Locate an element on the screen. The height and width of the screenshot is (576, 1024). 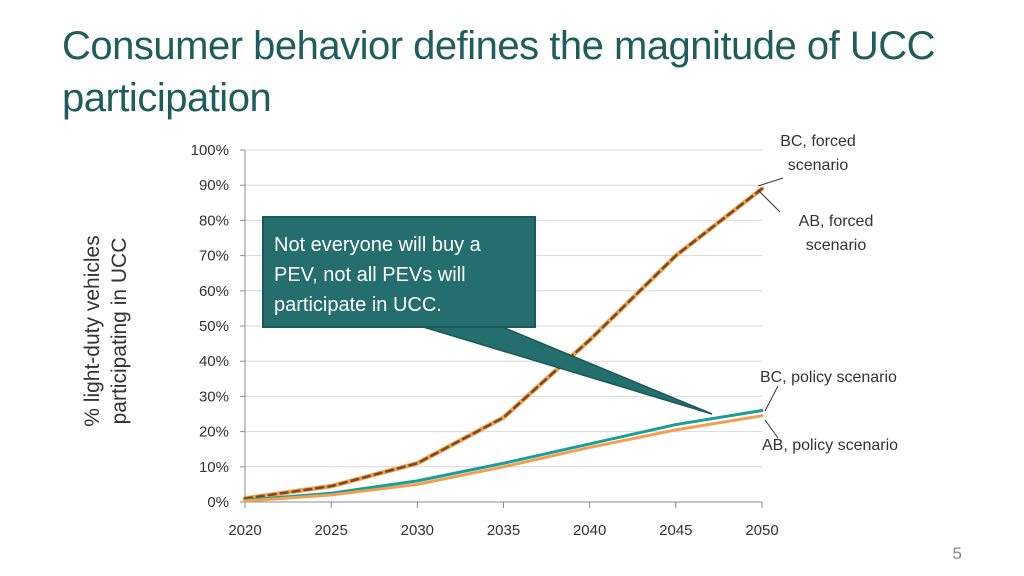
annotation-bc-forced-line-1: BC, forced is located at coordinates (818, 141).